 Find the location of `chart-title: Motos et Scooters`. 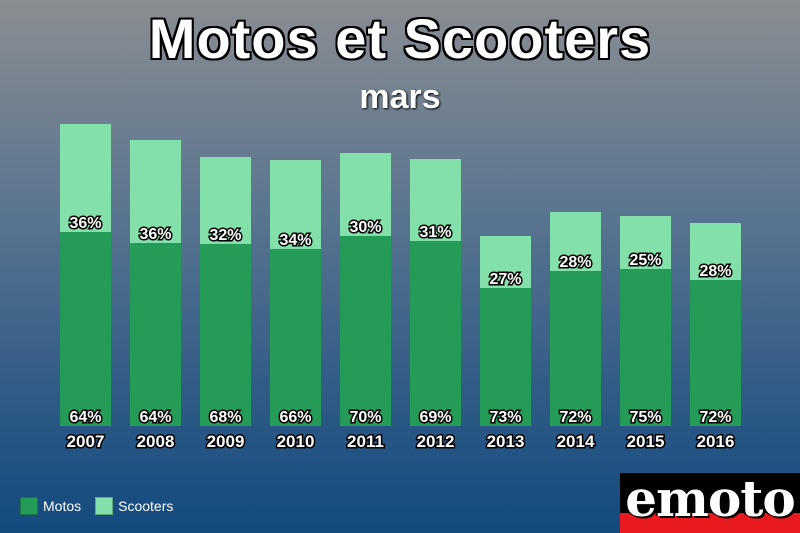

chart-title: Motos et Scooters is located at coordinates (400, 38).